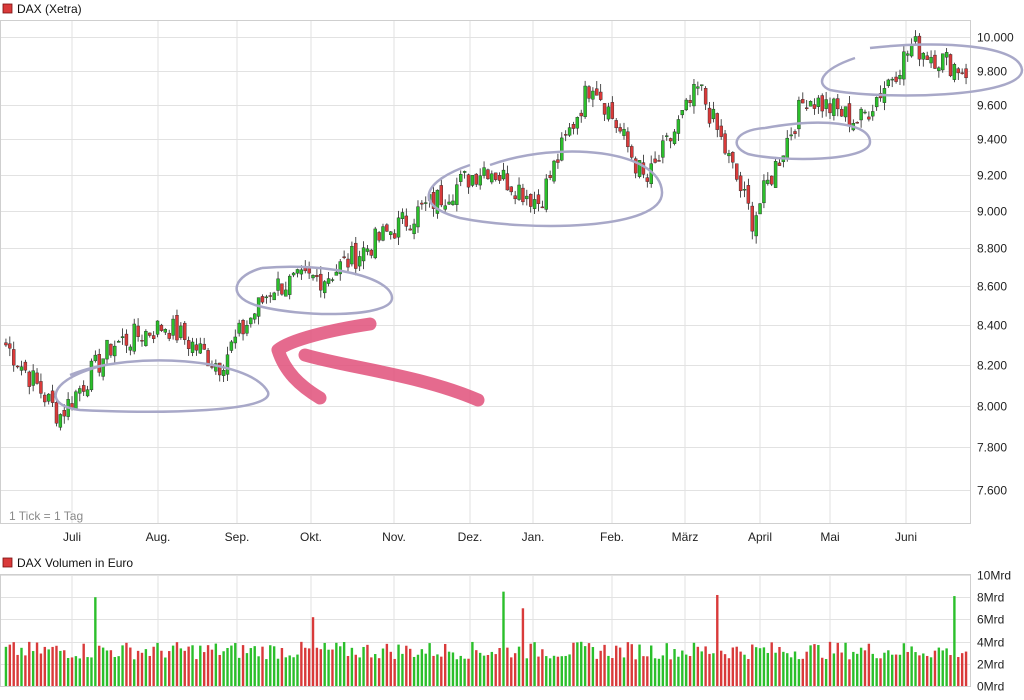  Describe the element at coordinates (75, 563) in the screenshot. I see `volume-title: DAX Volumen in Euro` at that location.